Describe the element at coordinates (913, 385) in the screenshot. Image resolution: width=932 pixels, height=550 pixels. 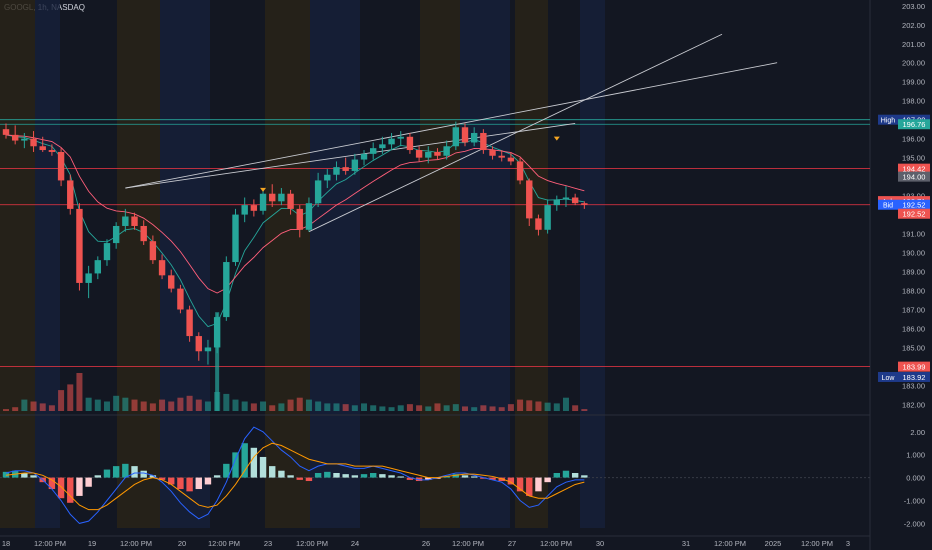
I see `price-tick-label: 183.00` at that location.